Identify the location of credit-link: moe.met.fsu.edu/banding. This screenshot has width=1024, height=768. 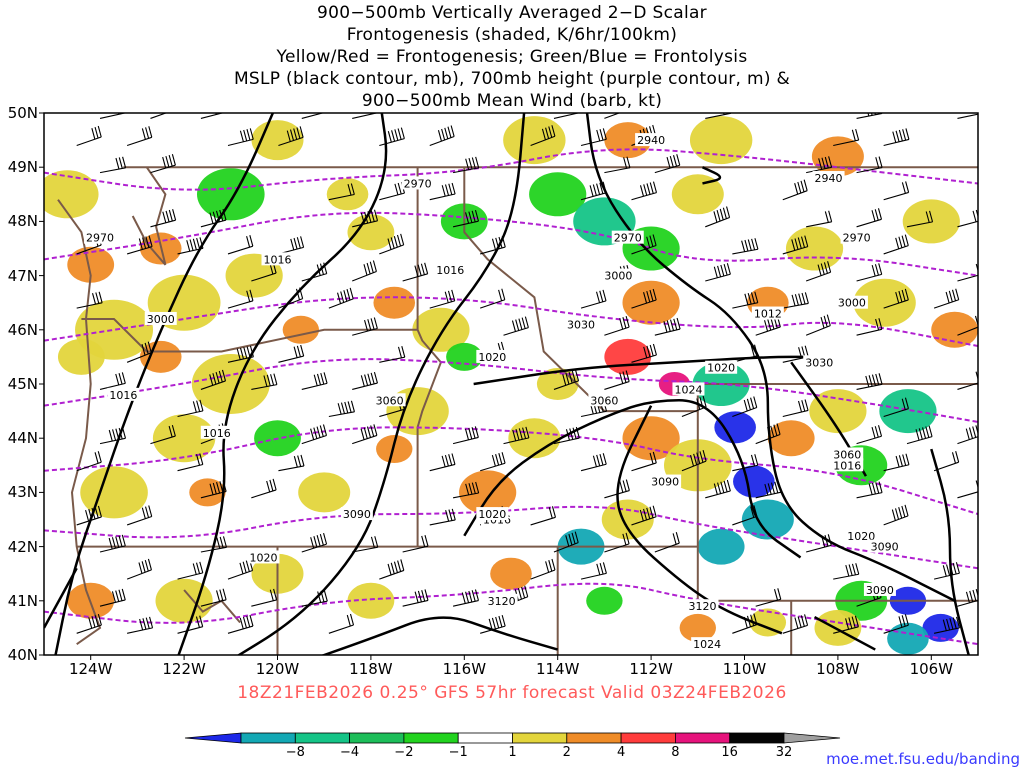
(923, 759).